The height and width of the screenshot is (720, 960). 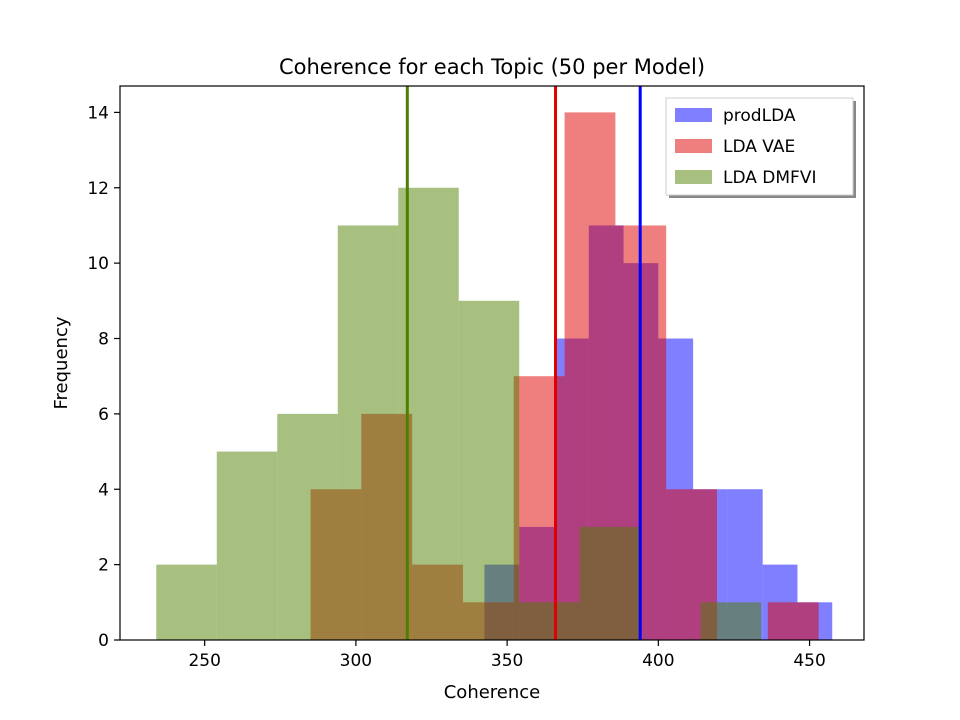 I want to click on y-tick-label: 14, so click(x=98, y=113).